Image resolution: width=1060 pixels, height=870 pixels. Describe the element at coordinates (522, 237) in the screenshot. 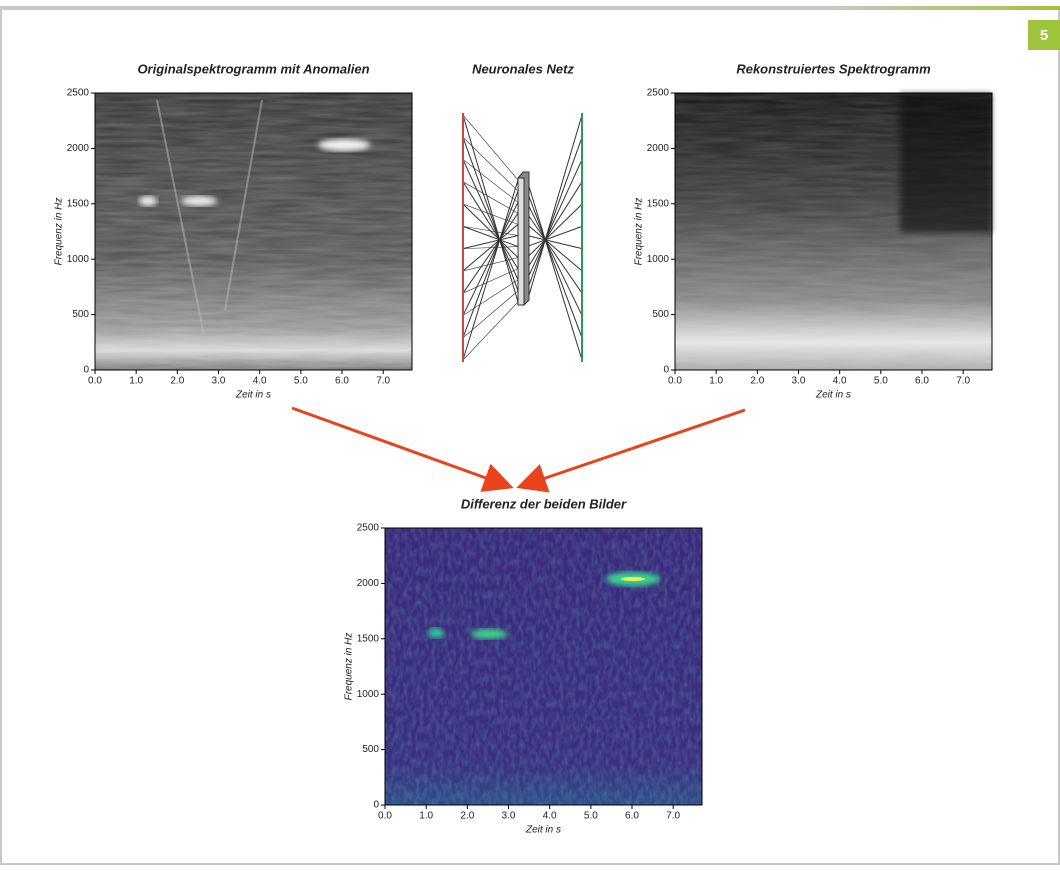

I see `network-diagram` at that location.